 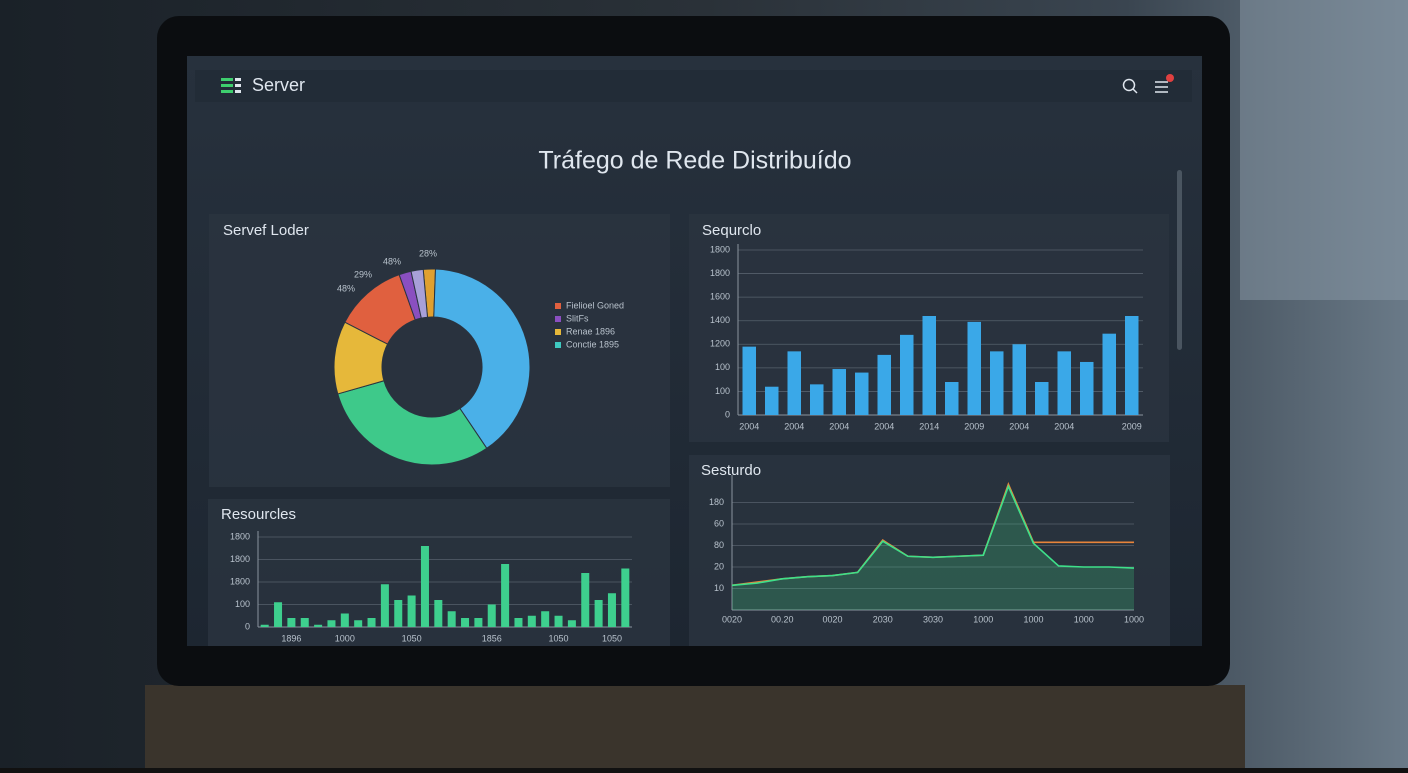 I want to click on legend-label: Conctie 1895, so click(x=592, y=344).